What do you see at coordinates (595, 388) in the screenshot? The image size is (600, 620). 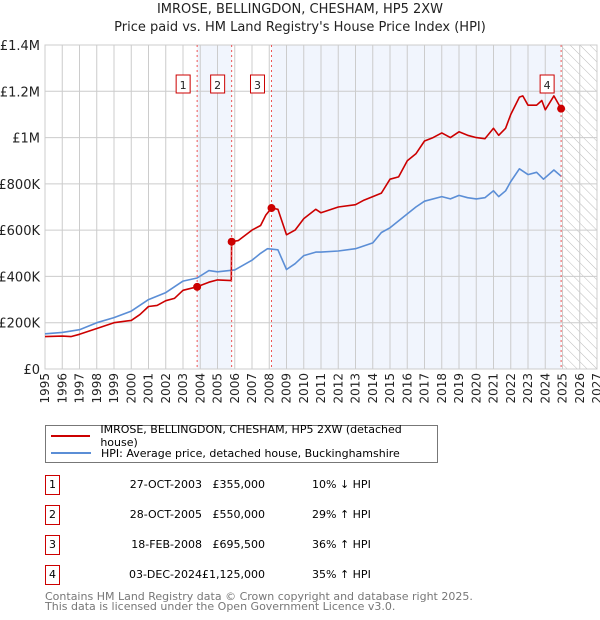 I see `x-tick-label: 2027` at bounding box center [595, 388].